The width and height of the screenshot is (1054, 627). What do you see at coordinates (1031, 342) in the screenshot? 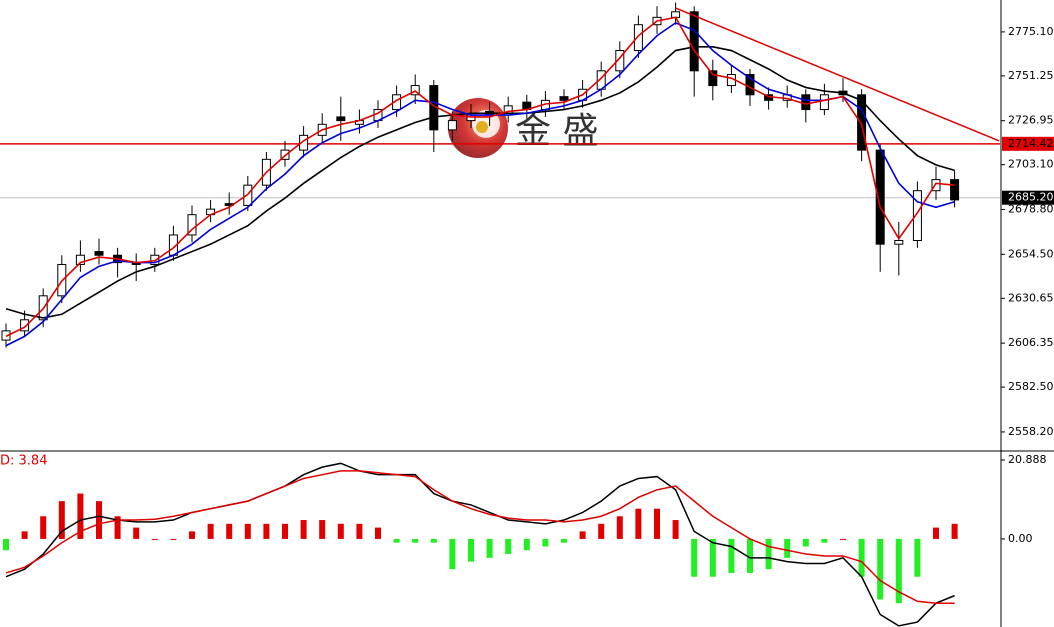
I see `y-tick-label: 2606.35` at bounding box center [1031, 342].